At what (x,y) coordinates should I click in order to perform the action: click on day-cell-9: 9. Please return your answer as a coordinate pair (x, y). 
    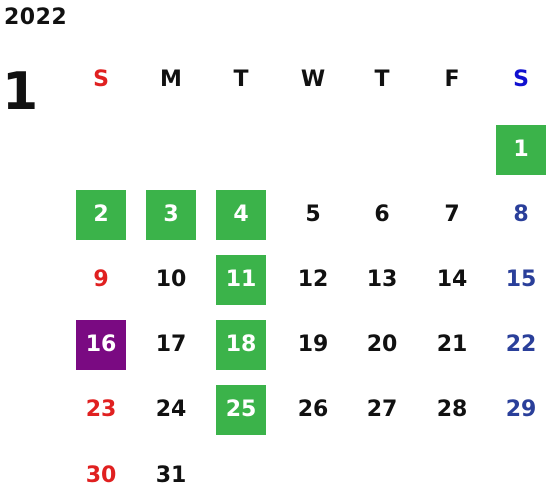
    Looking at the image, I should click on (101, 279).